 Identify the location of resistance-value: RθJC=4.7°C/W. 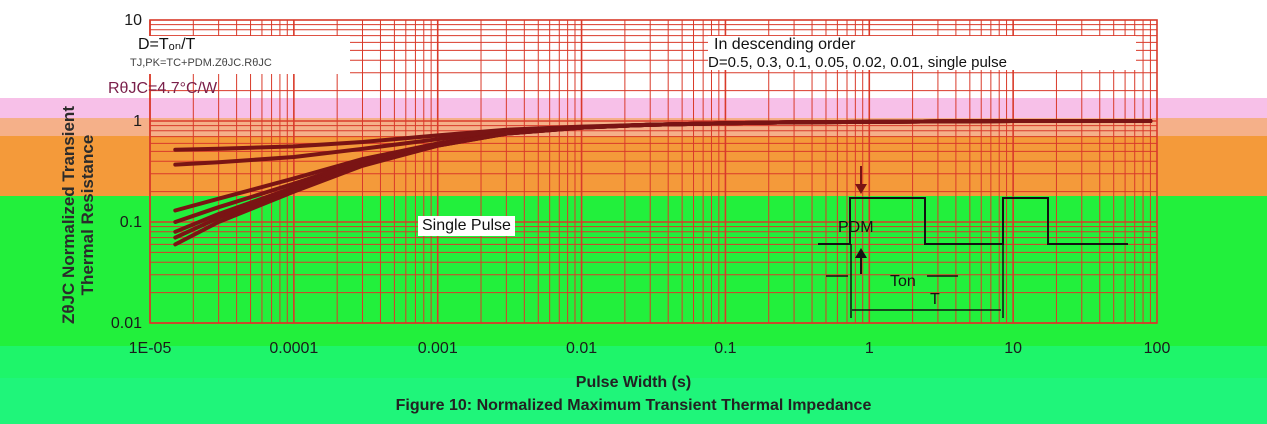
(163, 88).